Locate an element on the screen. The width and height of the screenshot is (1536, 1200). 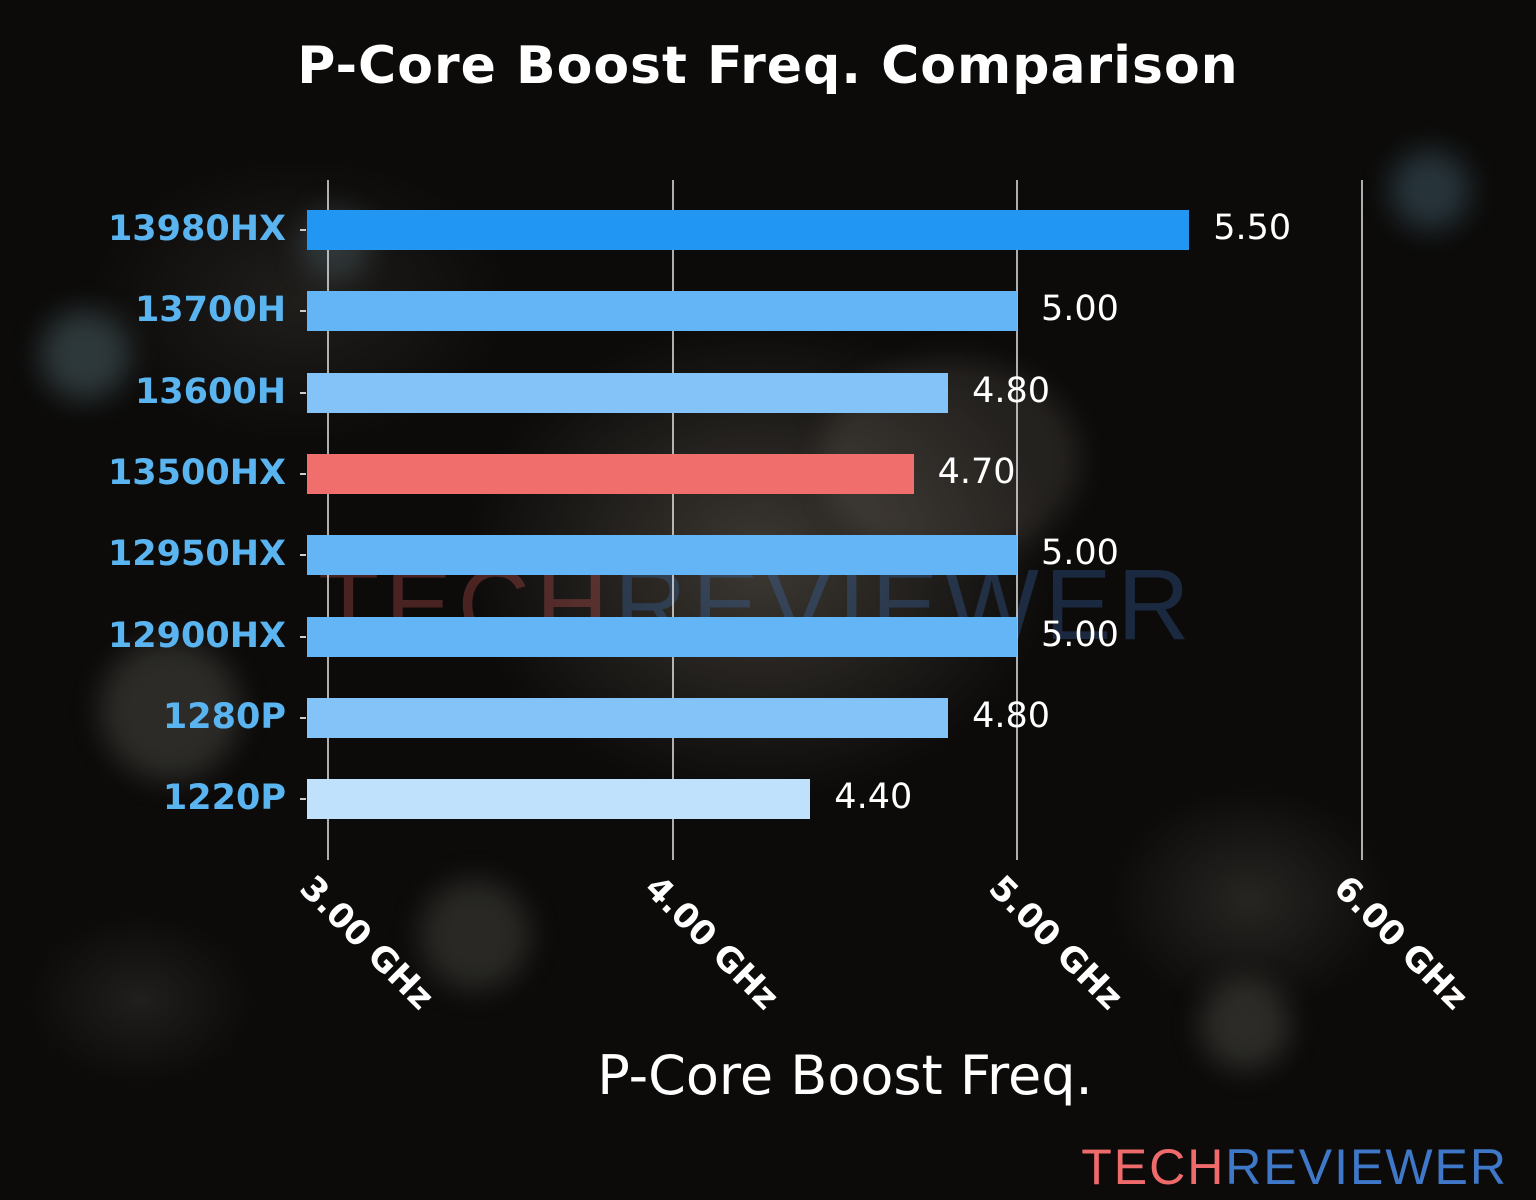
y-tick-label: 13500HX is located at coordinates (196, 472).